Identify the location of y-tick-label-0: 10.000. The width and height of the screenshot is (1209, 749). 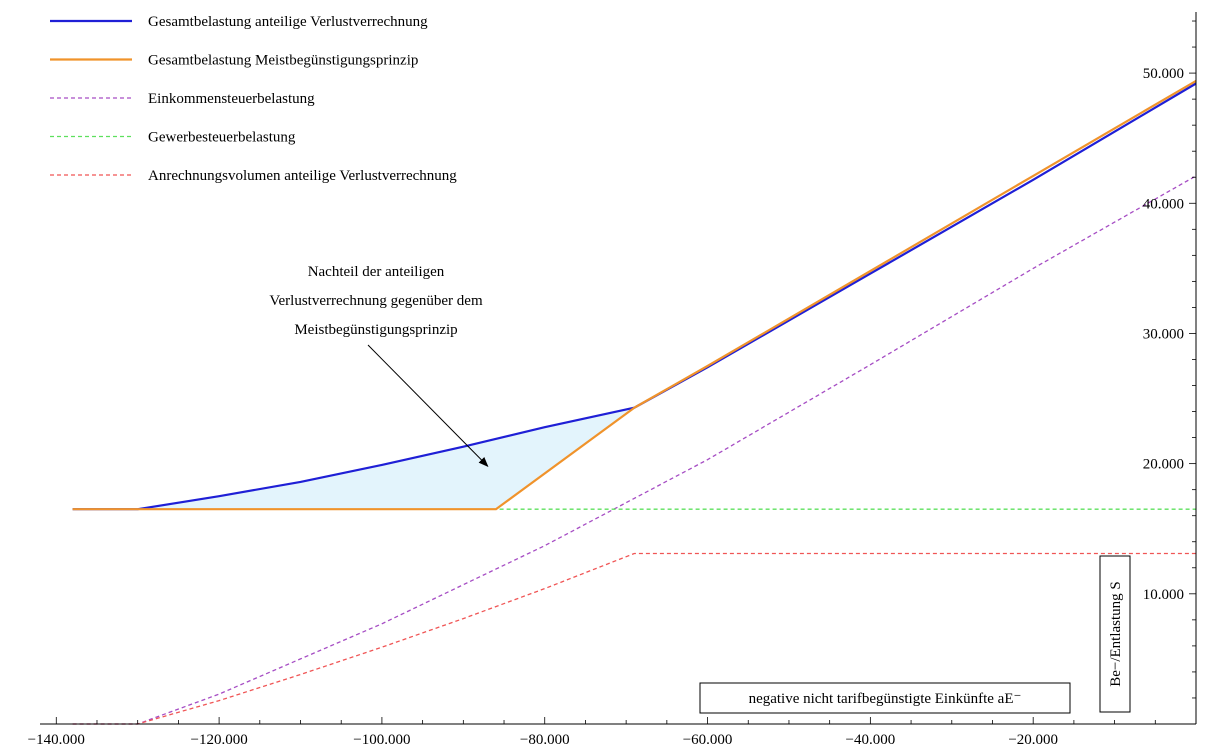
(1163, 595).